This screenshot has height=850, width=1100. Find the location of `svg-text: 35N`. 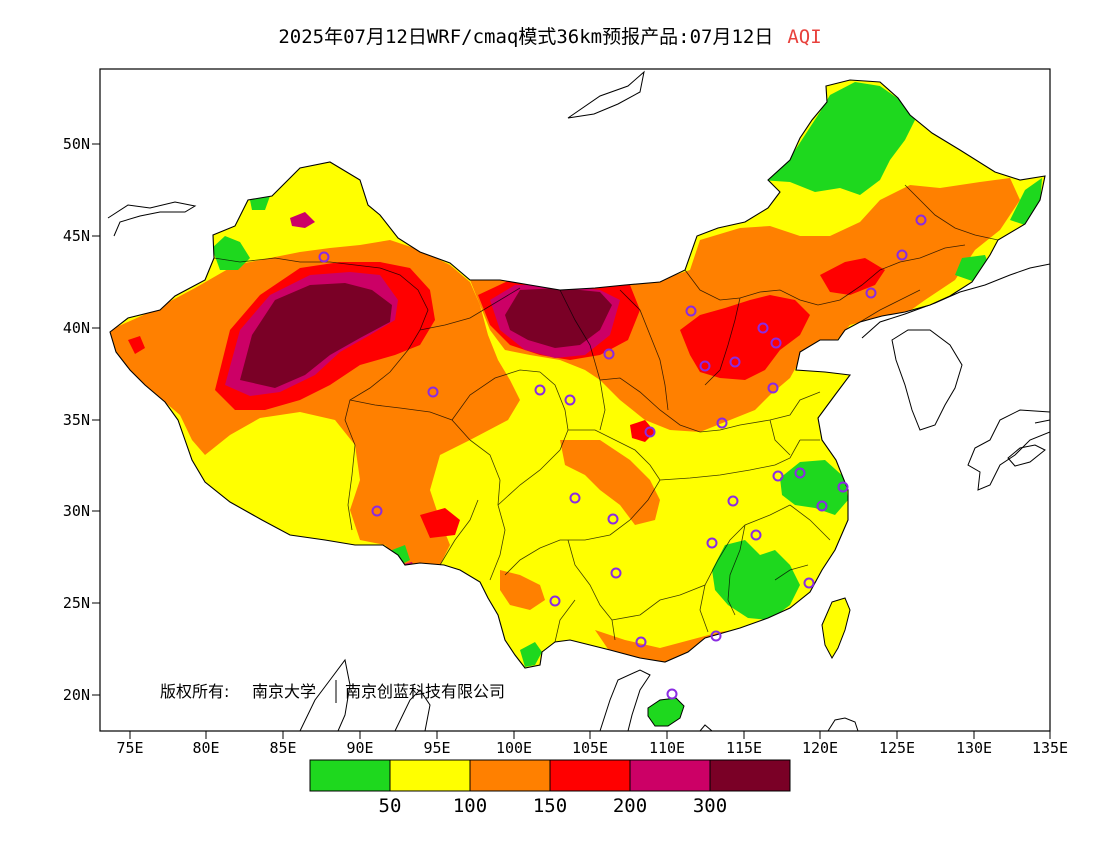

svg-text: 35N is located at coordinates (76, 420).